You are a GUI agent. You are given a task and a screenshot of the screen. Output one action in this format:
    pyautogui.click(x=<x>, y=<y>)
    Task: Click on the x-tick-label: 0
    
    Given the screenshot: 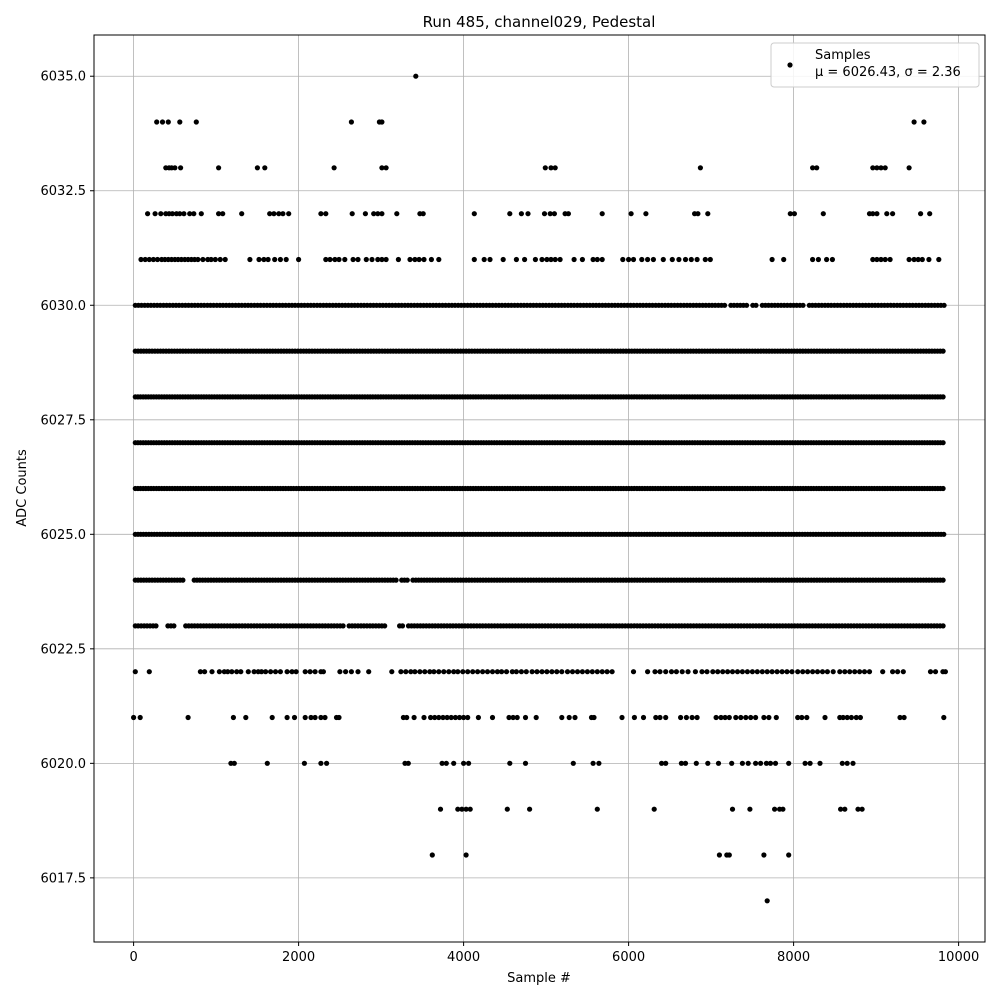 What is the action you would take?
    pyautogui.click(x=133, y=957)
    